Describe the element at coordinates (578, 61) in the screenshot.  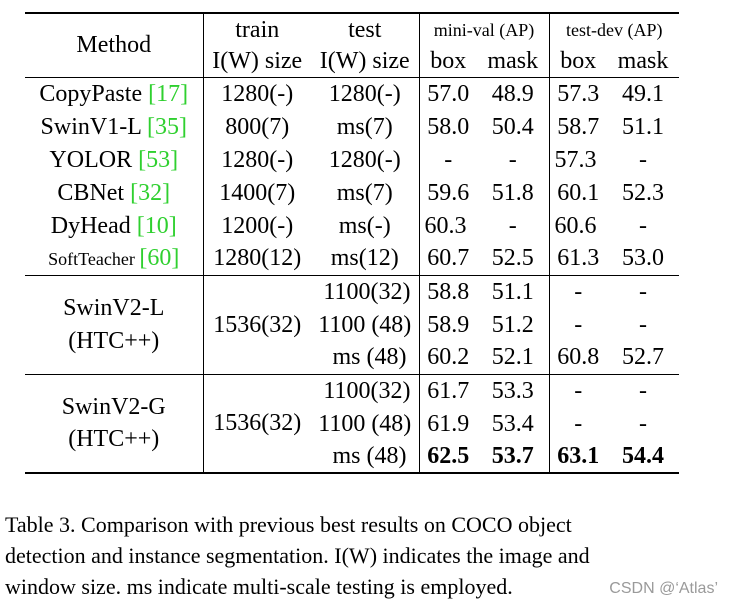
I see `testdev-box-header: box` at that location.